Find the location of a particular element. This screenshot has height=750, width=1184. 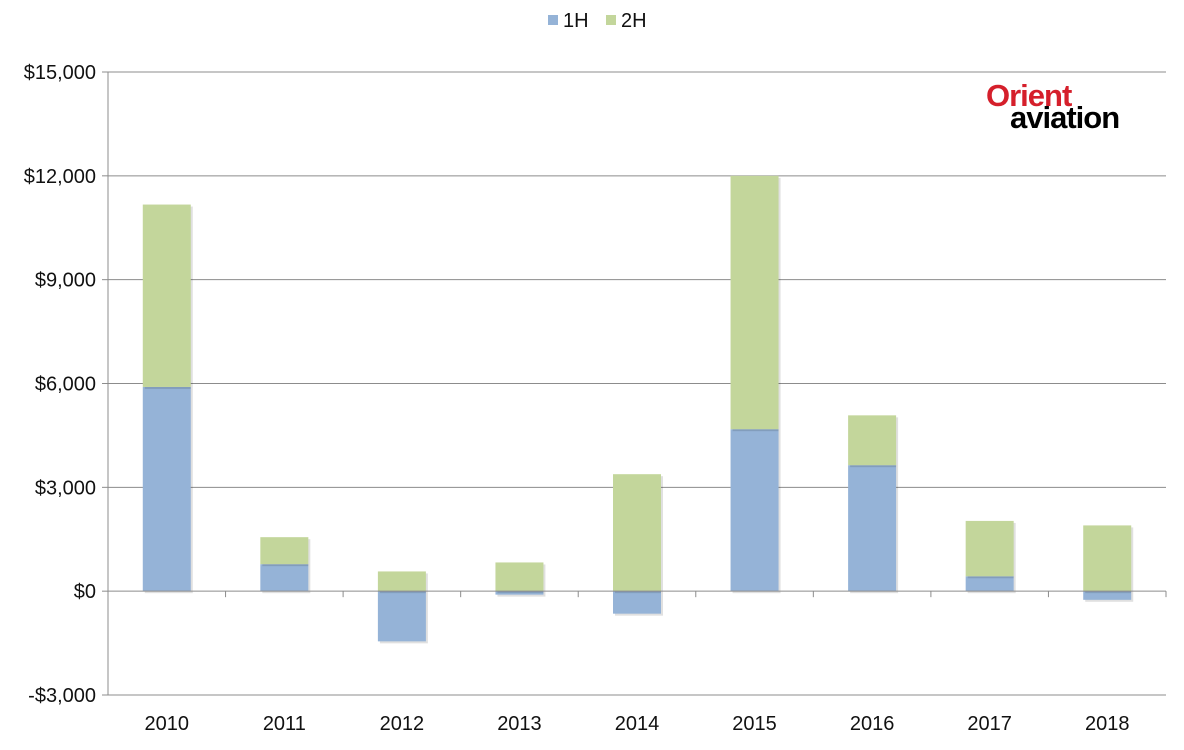

x-tick-label: 2017 is located at coordinates (989, 724).